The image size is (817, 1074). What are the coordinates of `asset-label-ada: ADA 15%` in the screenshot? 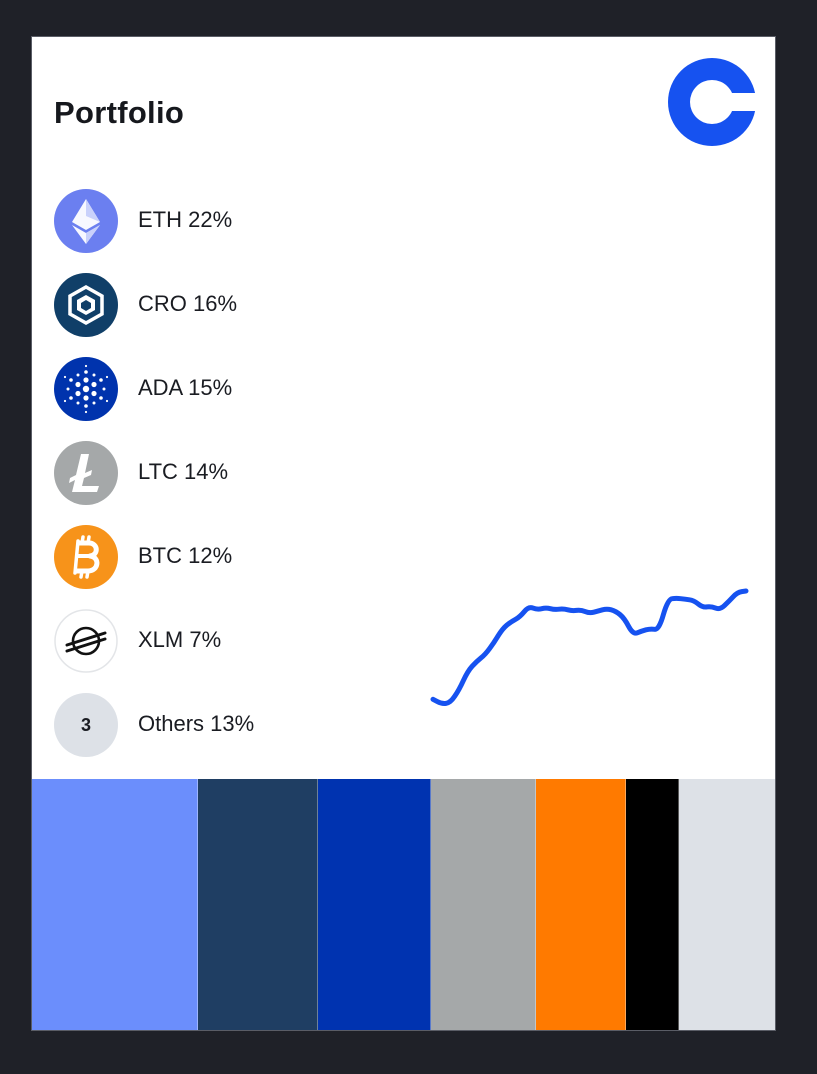 It's located at (185, 387).